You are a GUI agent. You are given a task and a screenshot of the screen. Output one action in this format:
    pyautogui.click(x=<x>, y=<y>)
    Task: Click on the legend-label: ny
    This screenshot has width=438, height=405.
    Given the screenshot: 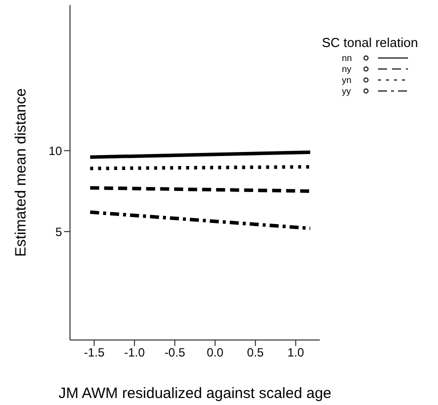 What is the action you would take?
    pyautogui.click(x=347, y=69)
    